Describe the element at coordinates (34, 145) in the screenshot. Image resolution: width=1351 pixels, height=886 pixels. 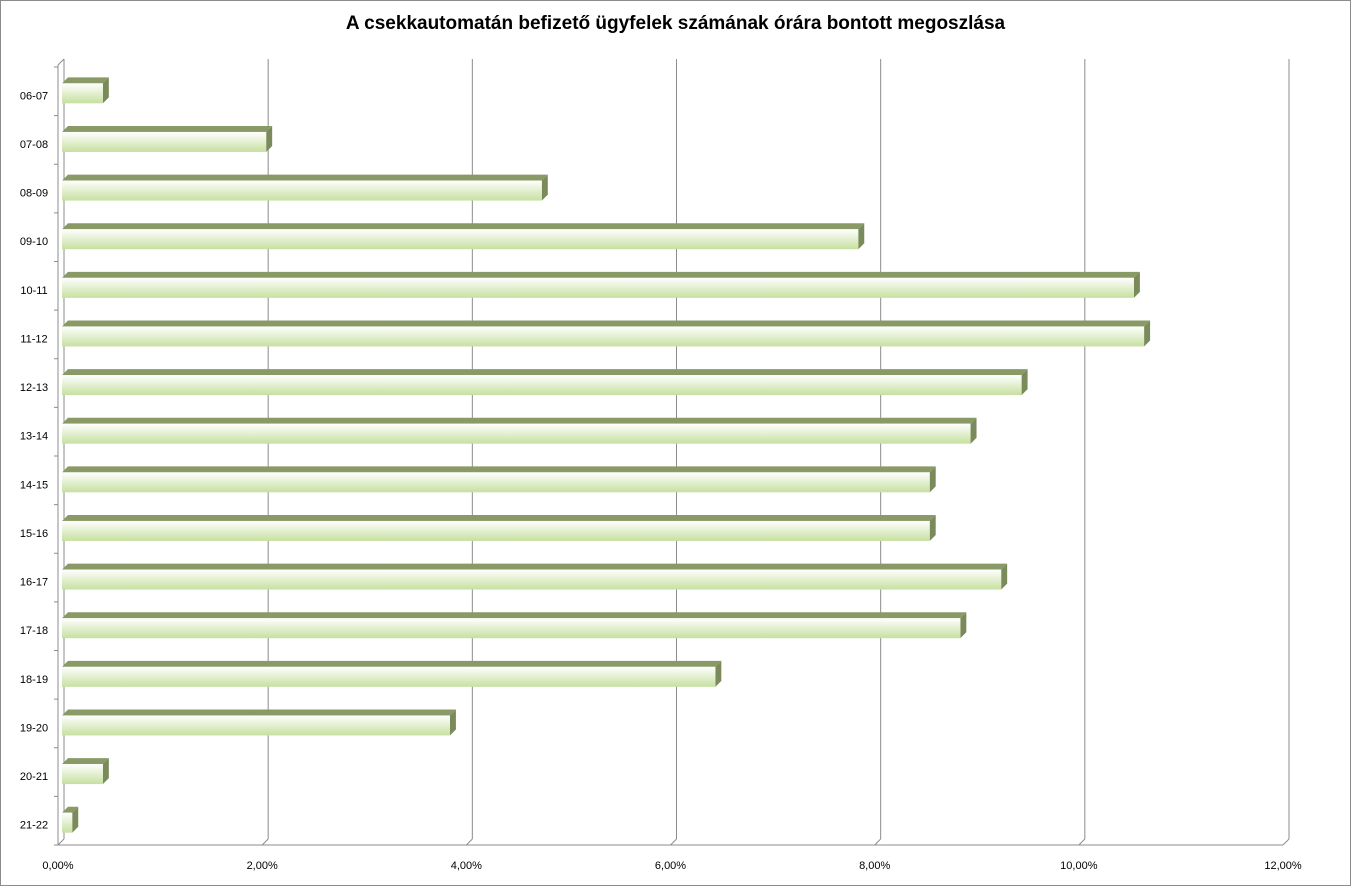
I see `y-tick-label: 07-08` at that location.